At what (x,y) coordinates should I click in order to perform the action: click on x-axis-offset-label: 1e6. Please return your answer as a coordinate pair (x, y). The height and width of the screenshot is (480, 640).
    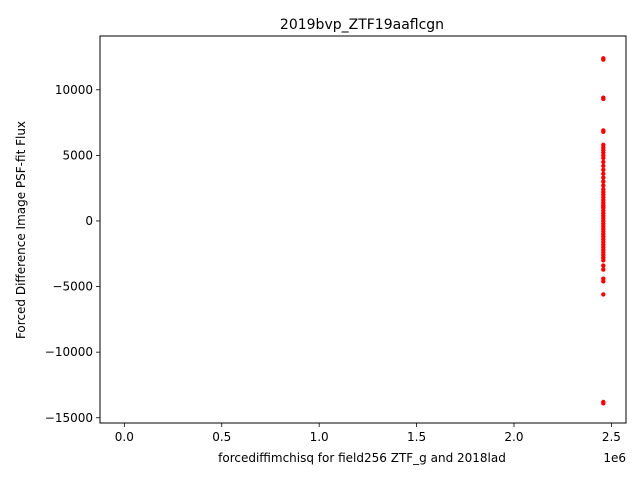
    Looking at the image, I should click on (614, 458).